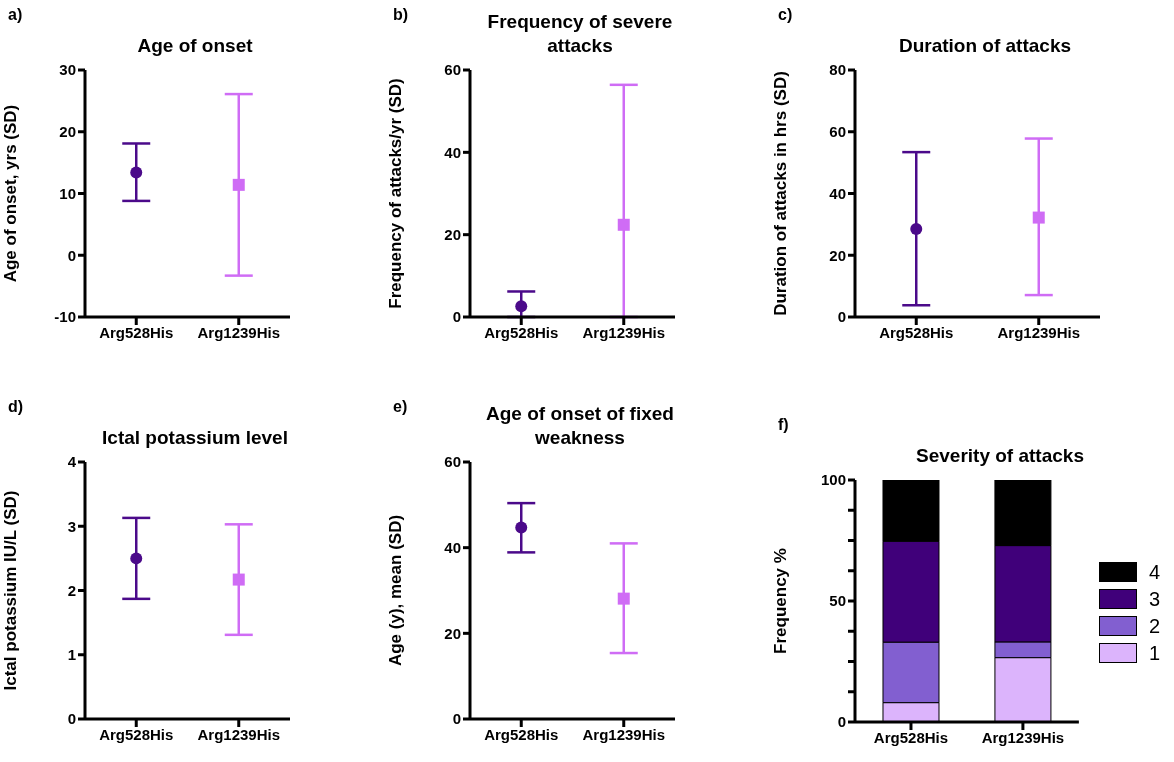 The height and width of the screenshot is (762, 1174). I want to click on chart-title: Age of onset, so click(195, 46).